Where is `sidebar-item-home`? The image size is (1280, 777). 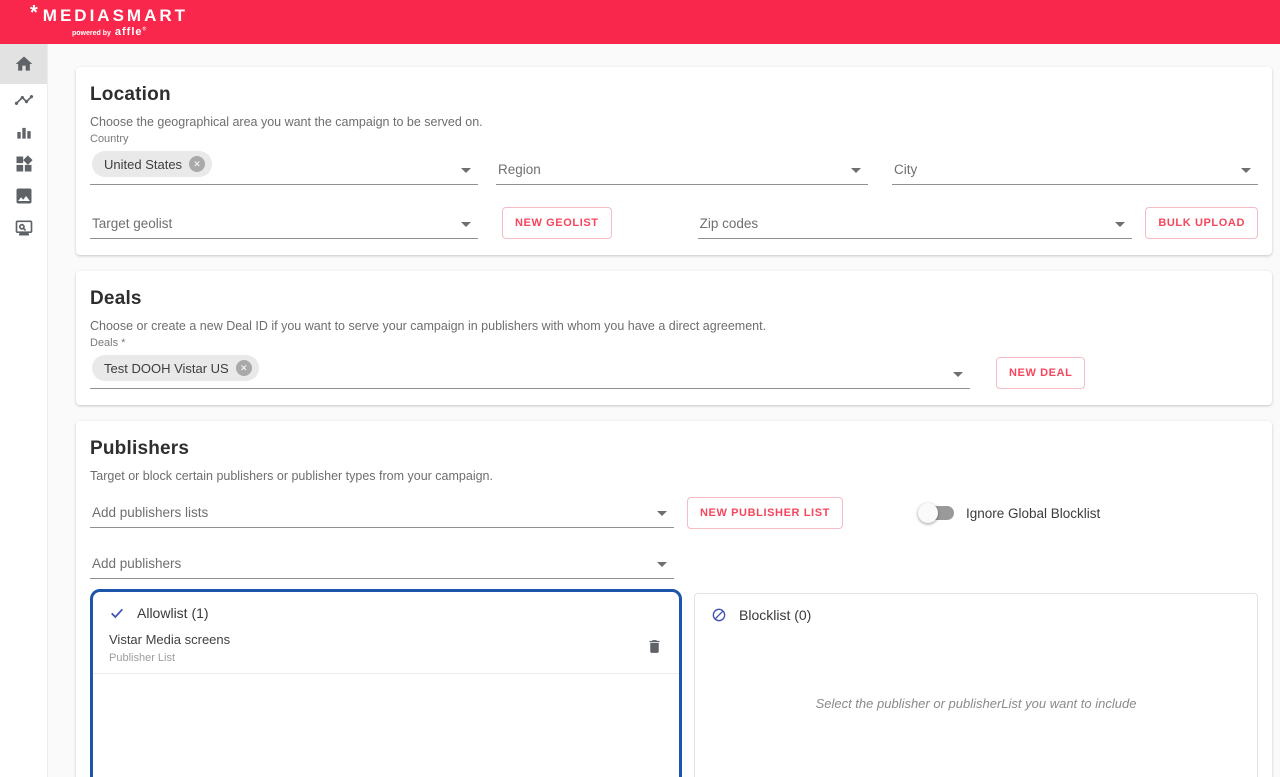 sidebar-item-home is located at coordinates (23, 64).